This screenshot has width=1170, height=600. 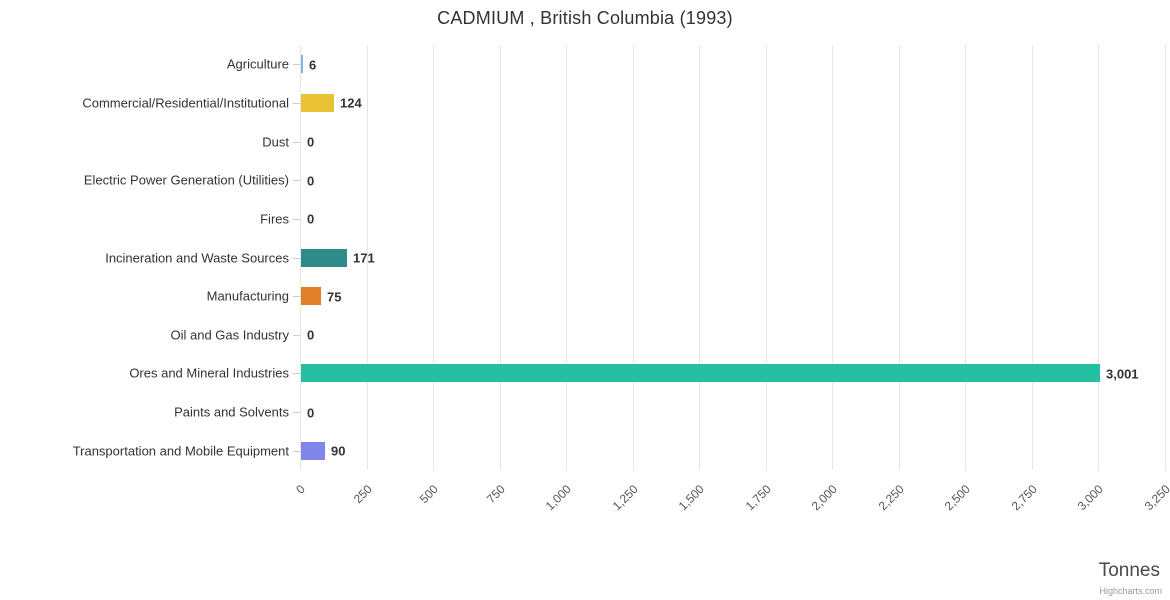 I want to click on chart-title: CADMIUM , British Columbia (1993), so click(x=585, y=18).